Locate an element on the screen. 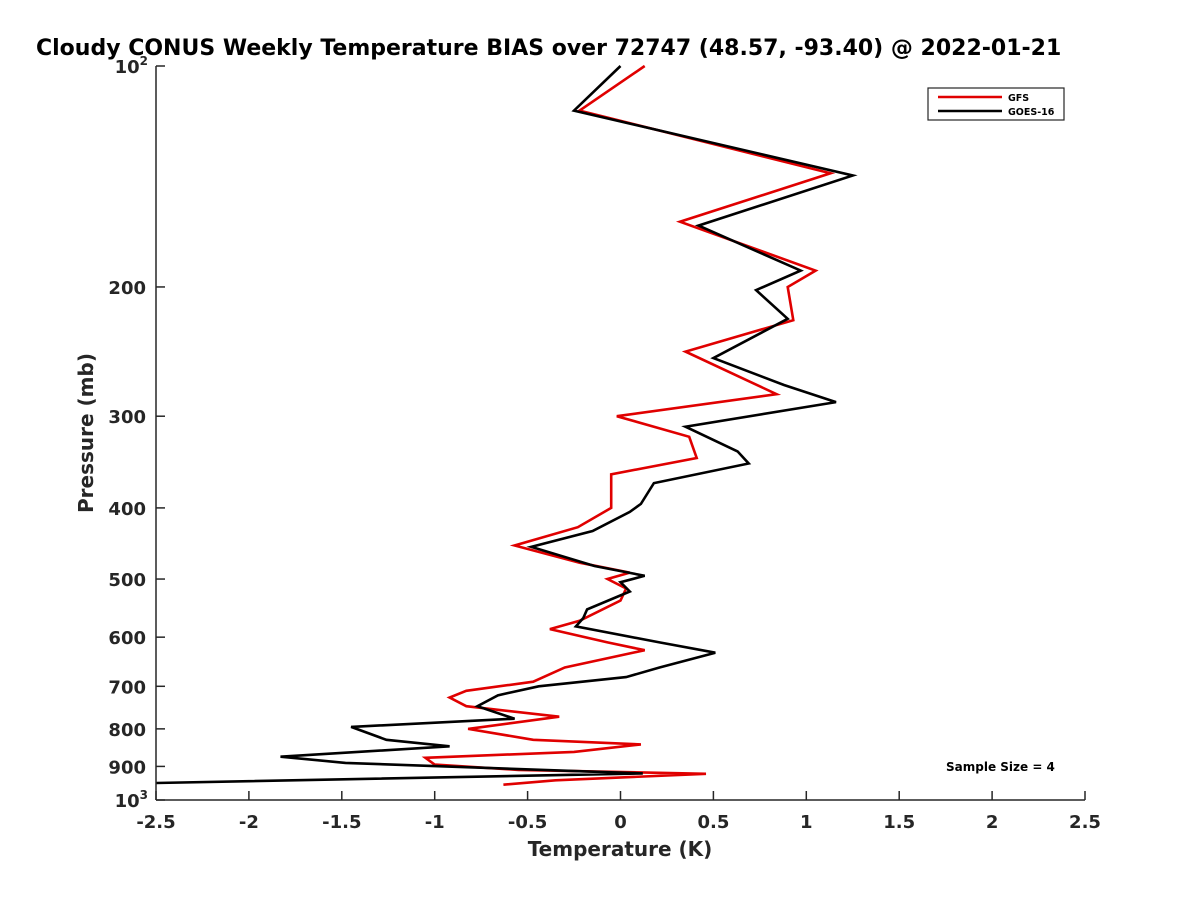 Image resolution: width=1200 pixels, height=900 pixels. x-tick-label: 2 is located at coordinates (992, 822).